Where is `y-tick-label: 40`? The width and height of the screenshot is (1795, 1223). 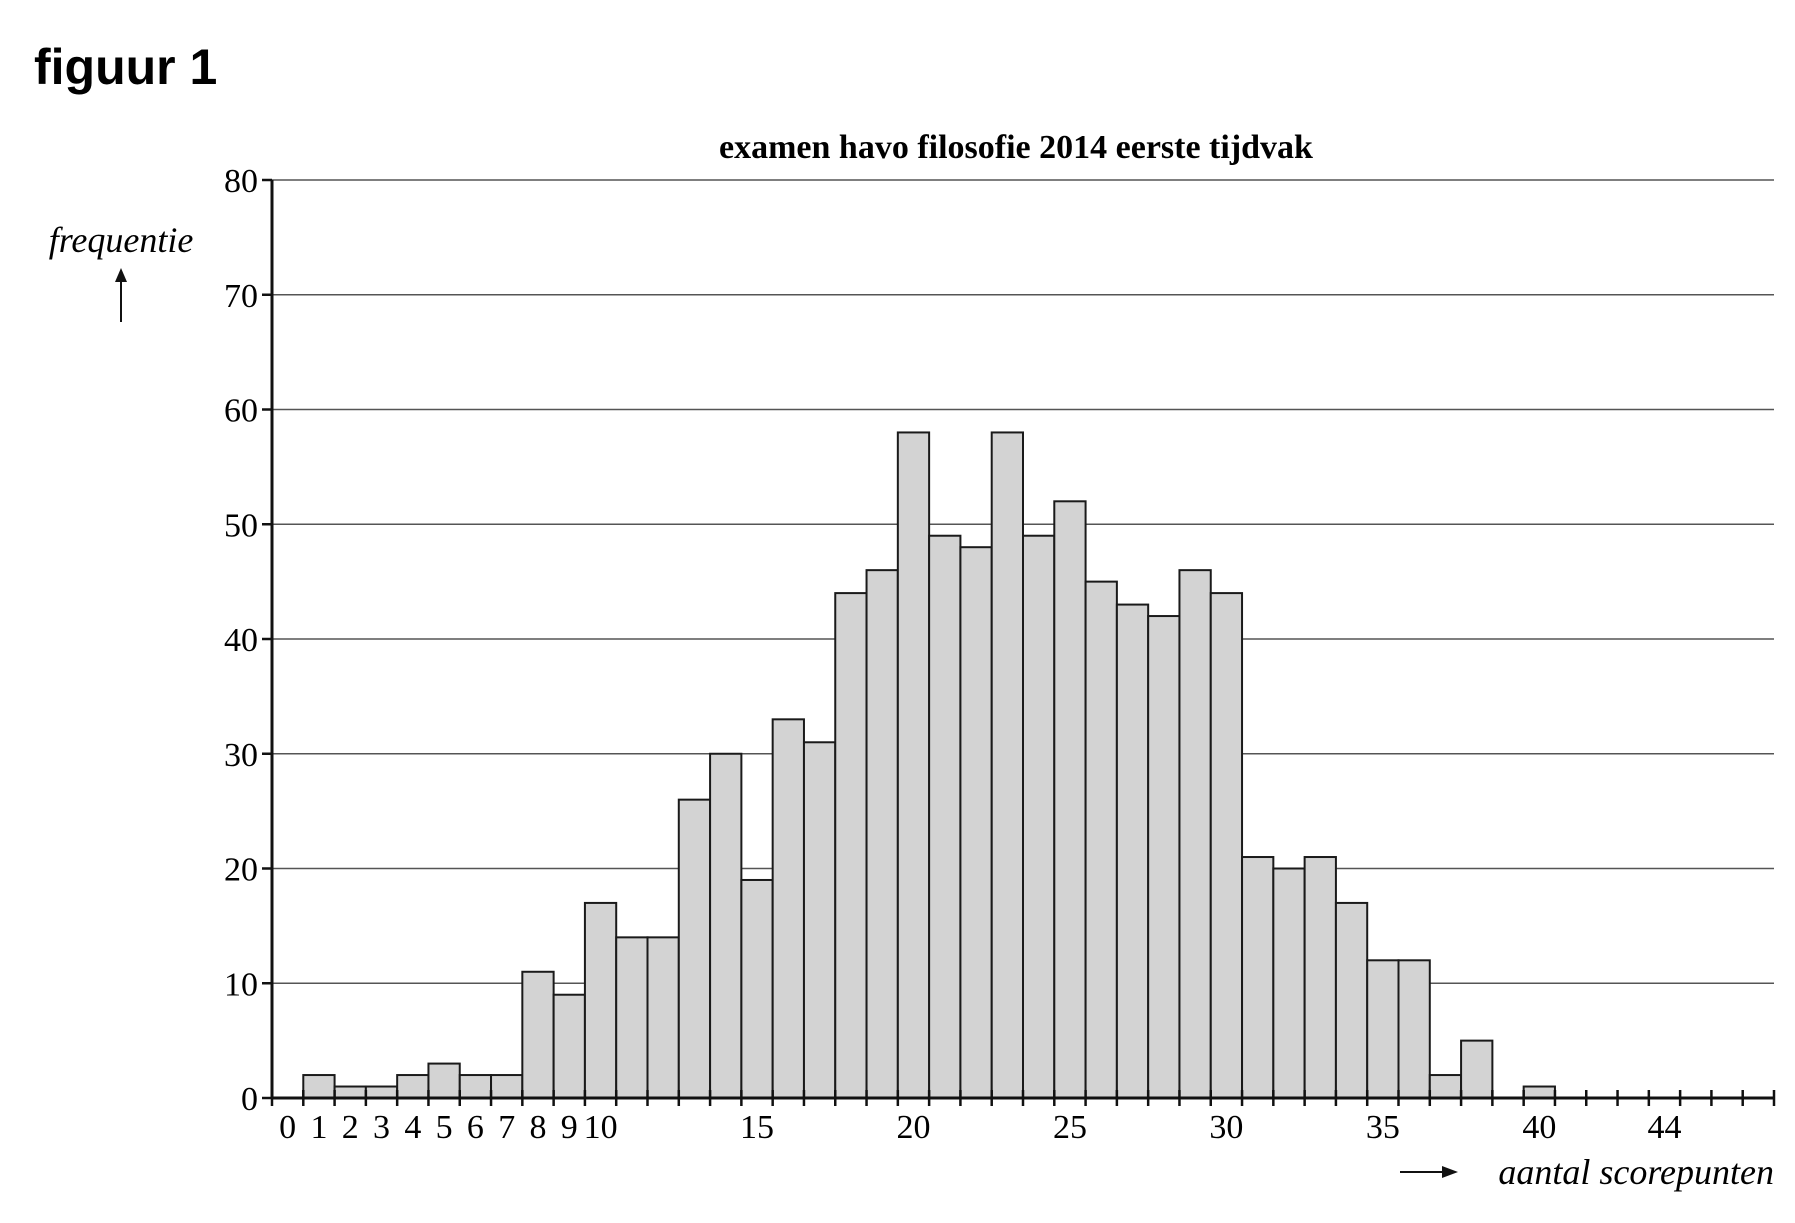 y-tick-label: 40 is located at coordinates (241, 640).